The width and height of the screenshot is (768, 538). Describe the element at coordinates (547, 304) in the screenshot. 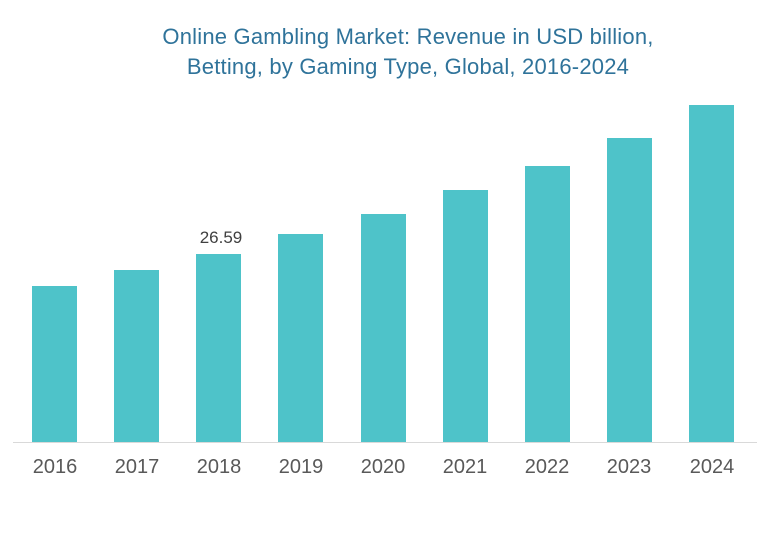

I see `bar-2022` at that location.